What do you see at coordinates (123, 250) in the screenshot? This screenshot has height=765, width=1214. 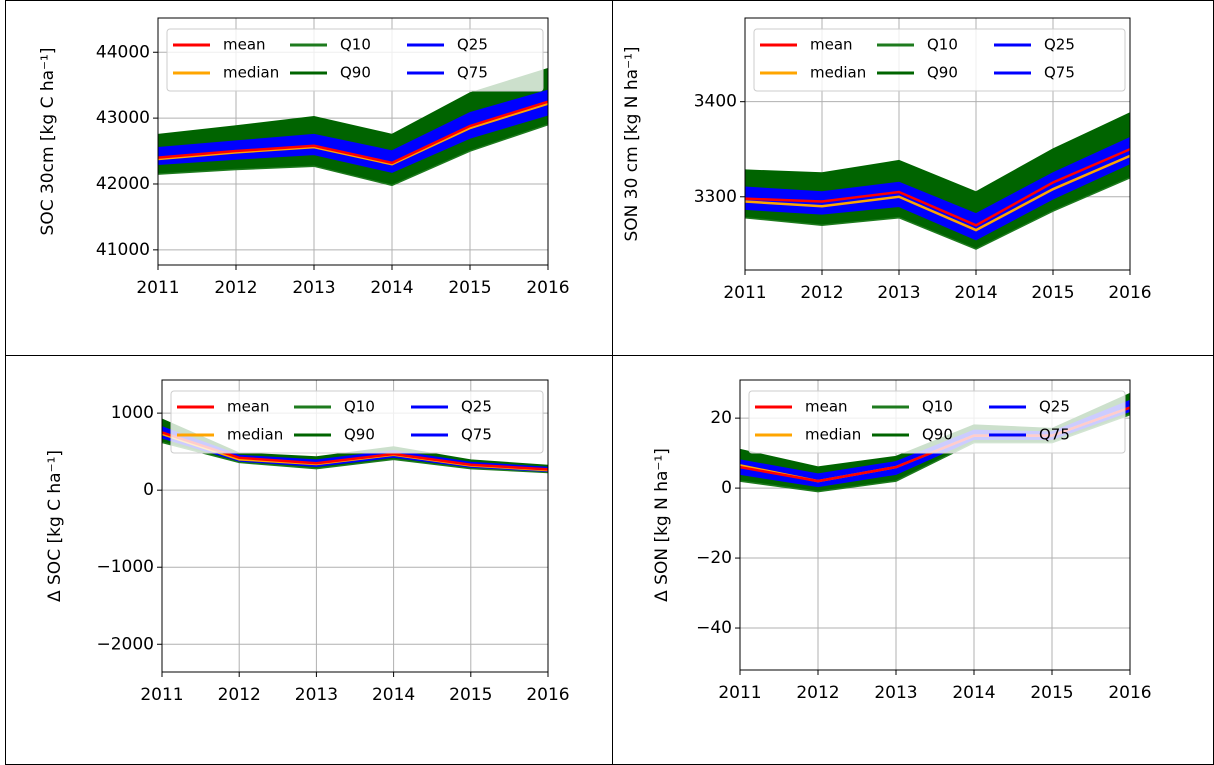 I see `y-tick-label: 41000` at bounding box center [123, 250].